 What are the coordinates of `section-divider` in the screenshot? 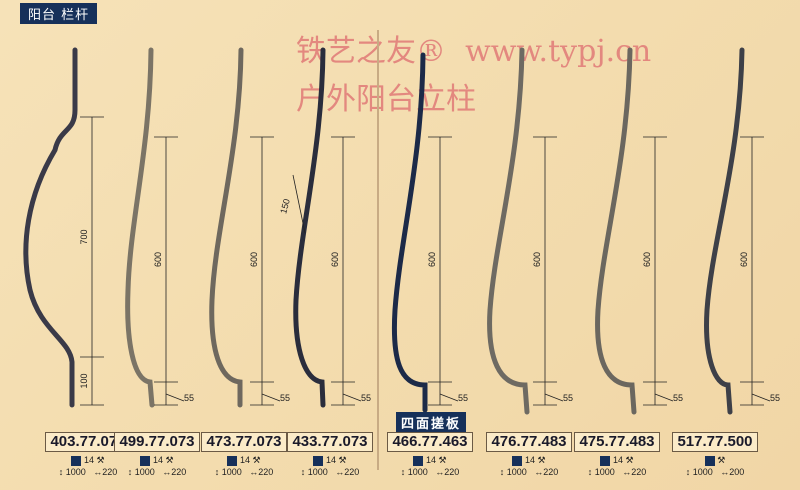 It's located at (378, 250).